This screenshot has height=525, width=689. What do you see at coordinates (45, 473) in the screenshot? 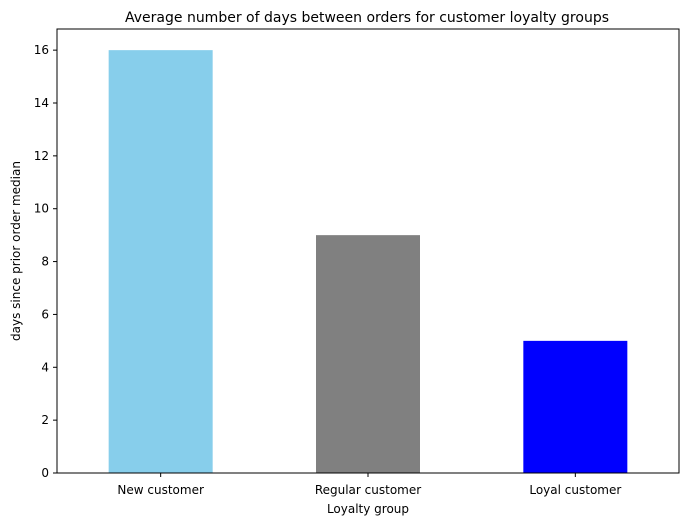
I see `y-tick-label: 0` at bounding box center [45, 473].